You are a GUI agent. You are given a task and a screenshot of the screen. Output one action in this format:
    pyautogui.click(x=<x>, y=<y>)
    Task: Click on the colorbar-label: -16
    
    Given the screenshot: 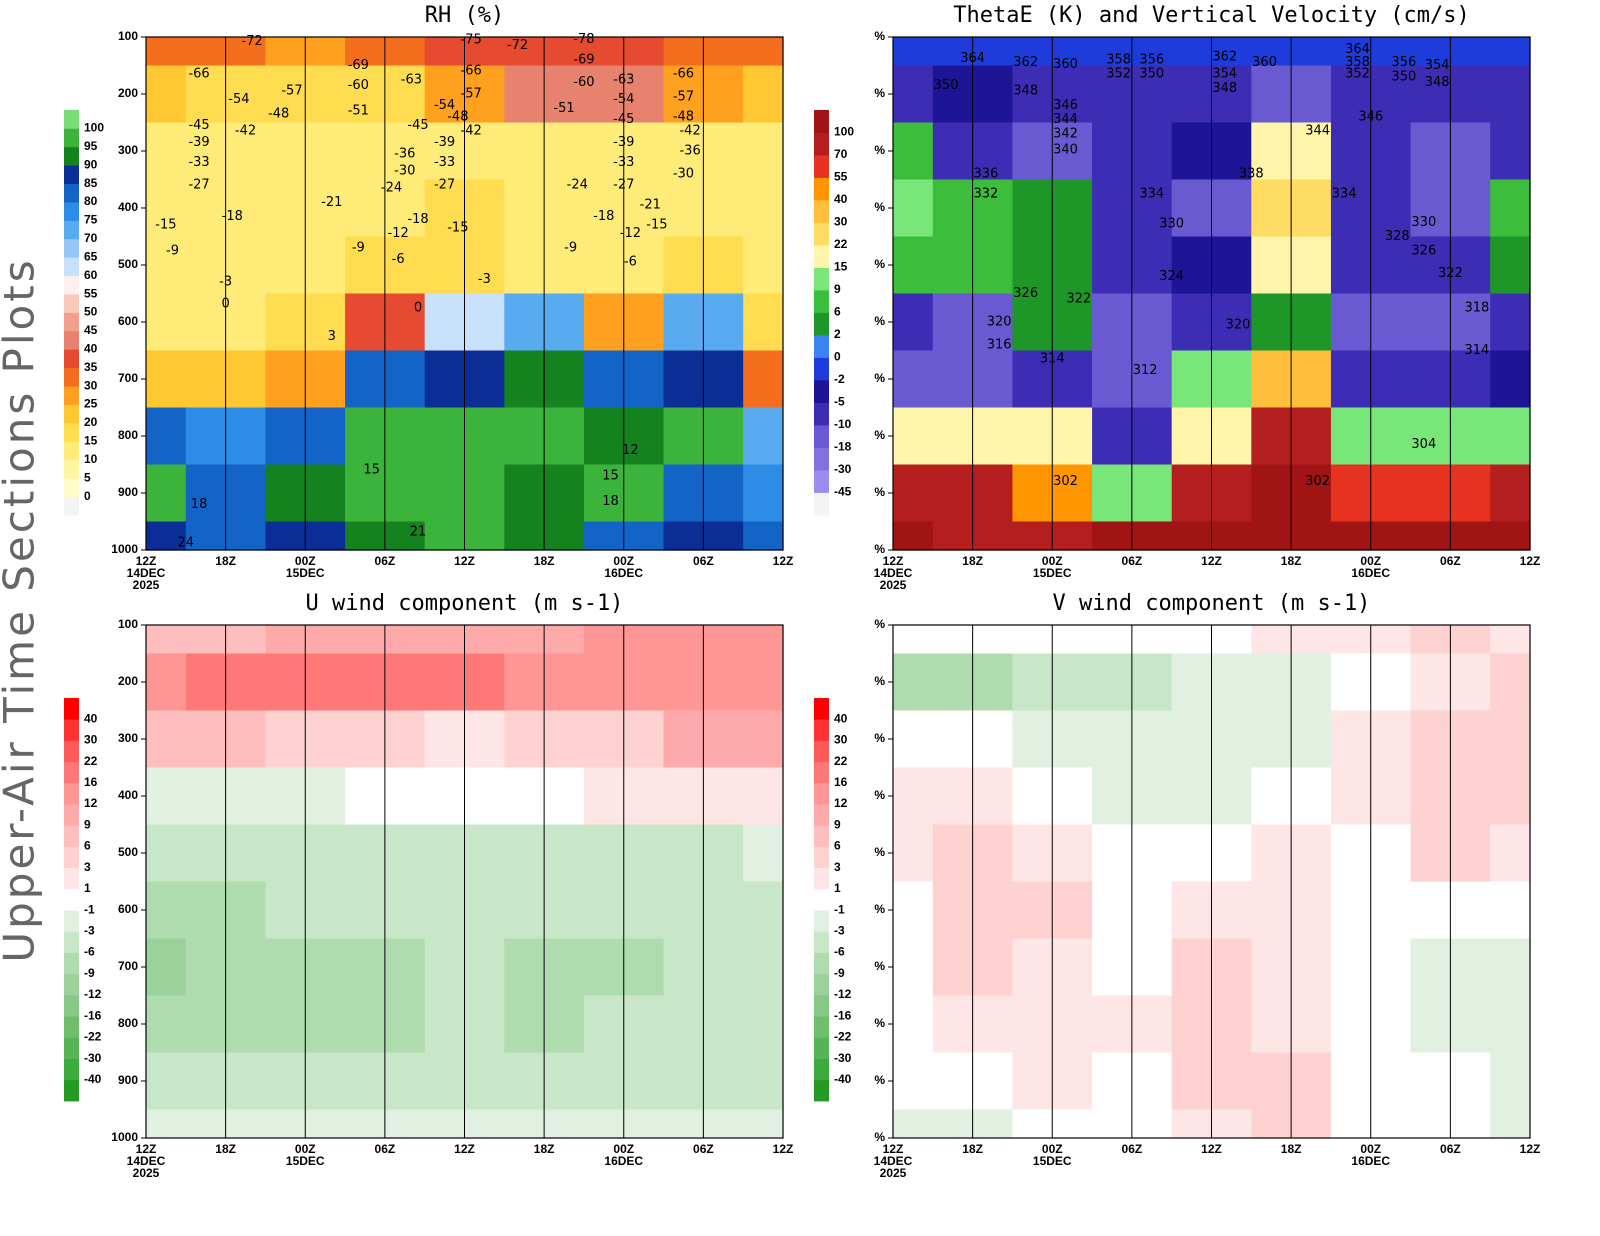 What is the action you would take?
    pyautogui.click(x=843, y=1015)
    